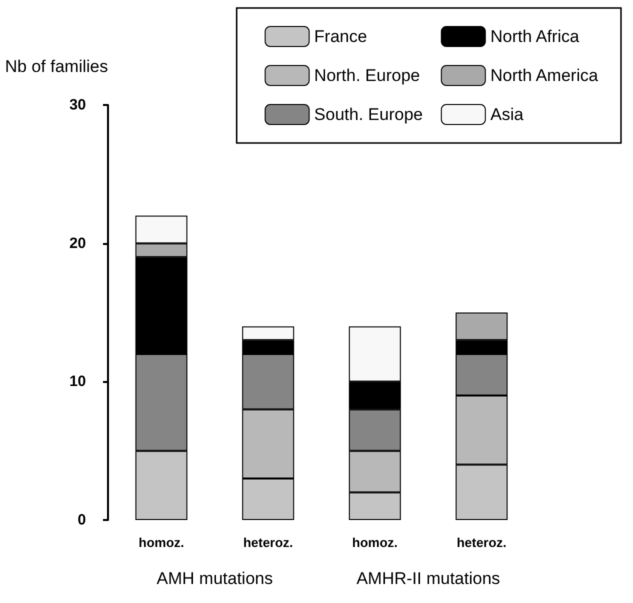 The image size is (633, 603). I want to click on legend-label: North America, so click(544, 75).